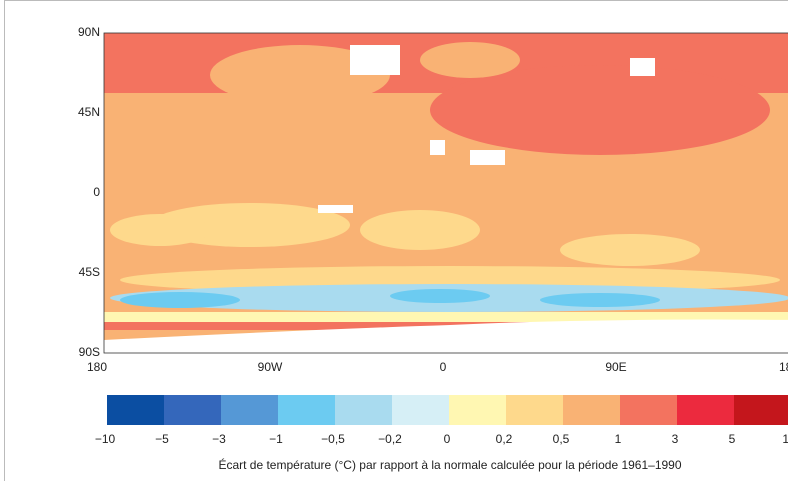 The image size is (788, 481). Describe the element at coordinates (618, 439) in the screenshot. I see `legend-tick-label: 1` at that location.